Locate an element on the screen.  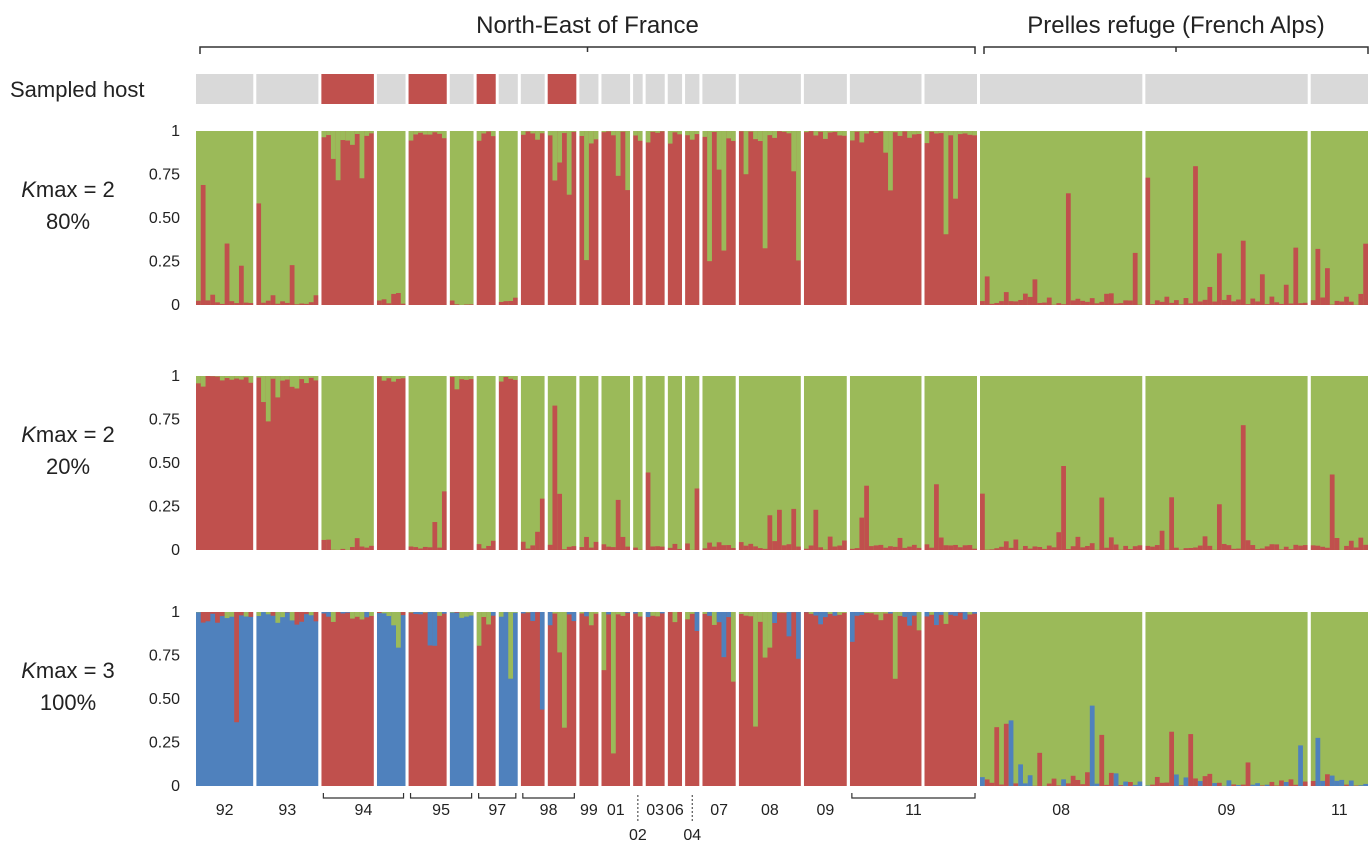
x-label: 08 is located at coordinates (770, 810).